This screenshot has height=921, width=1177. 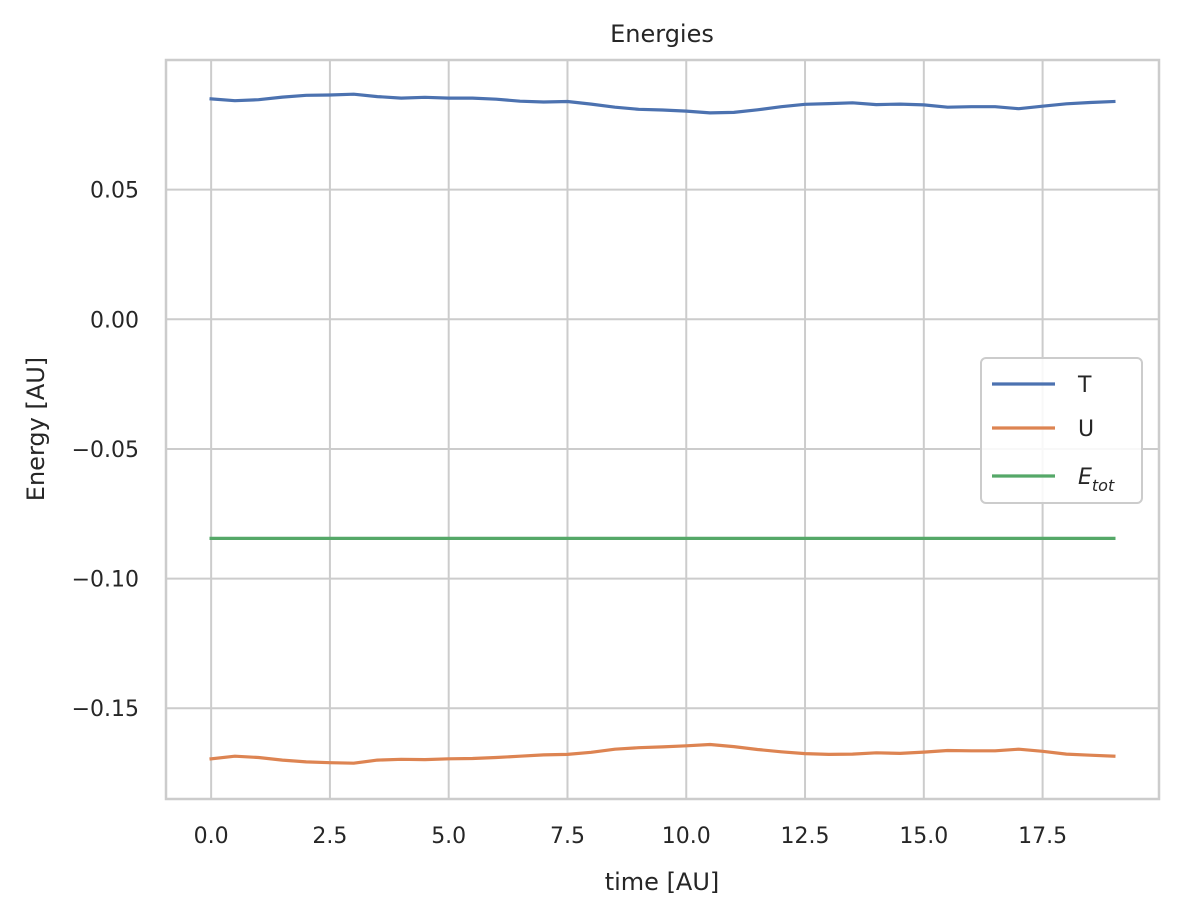 I want to click on x-tick-label: 15.0, so click(x=923, y=836).